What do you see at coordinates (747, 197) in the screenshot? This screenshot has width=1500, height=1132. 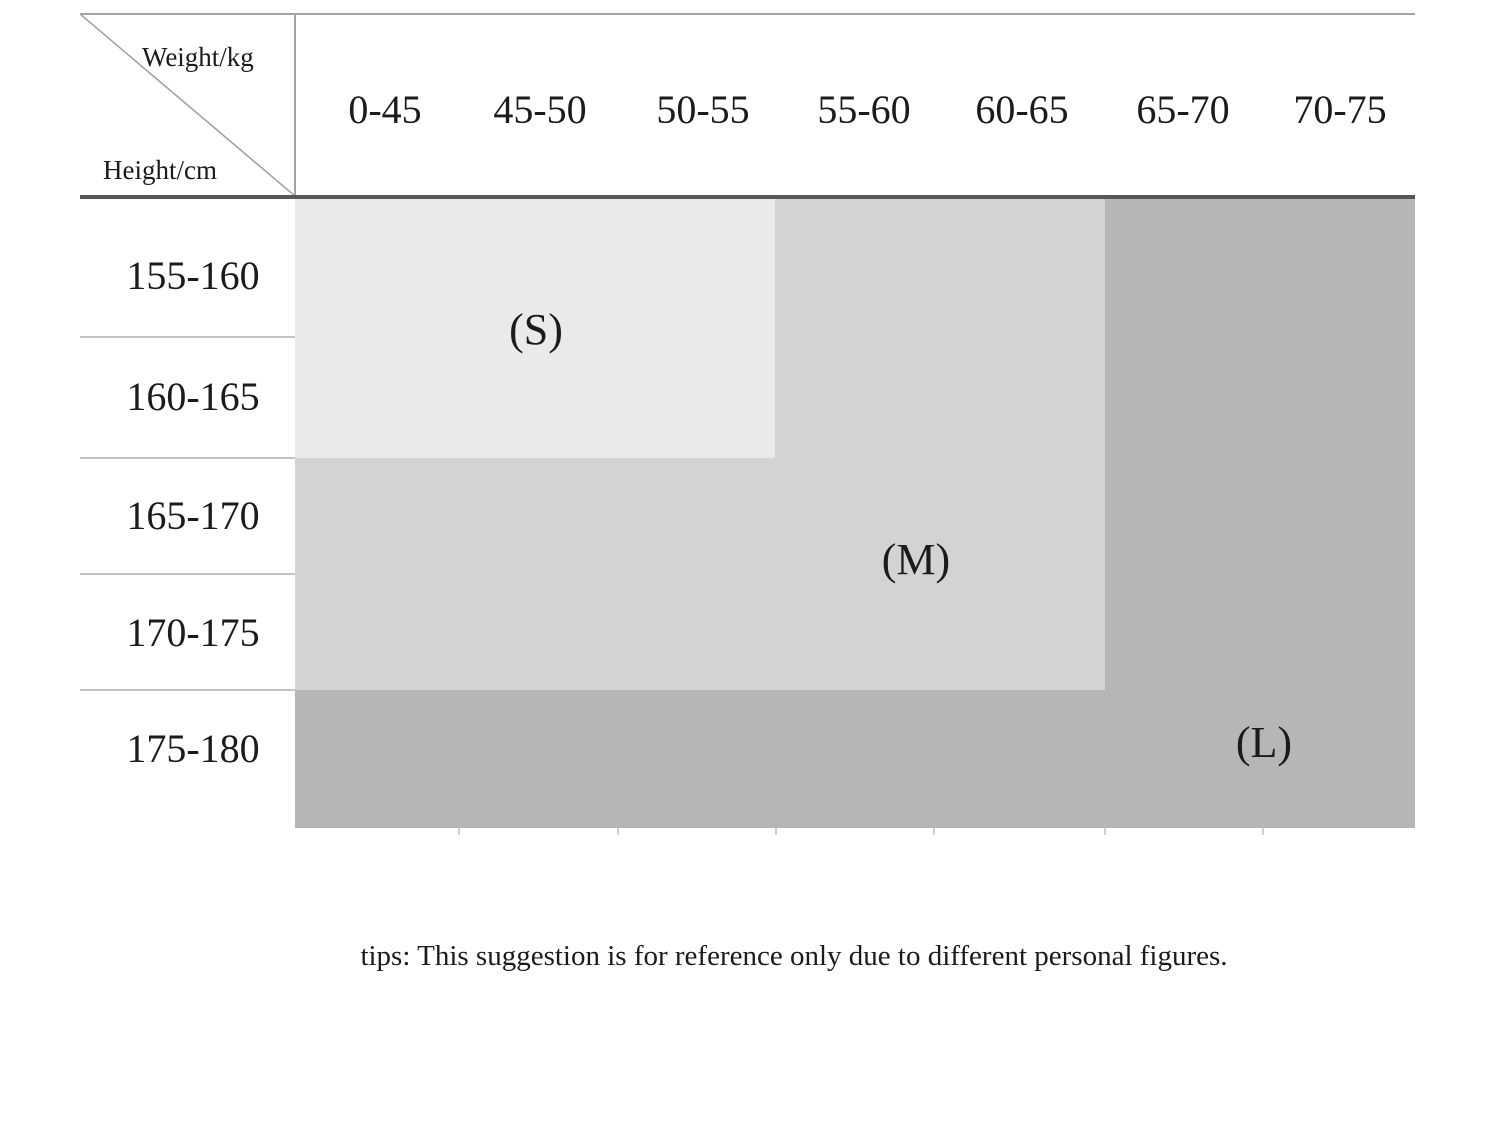 I see `header-divider-rule` at bounding box center [747, 197].